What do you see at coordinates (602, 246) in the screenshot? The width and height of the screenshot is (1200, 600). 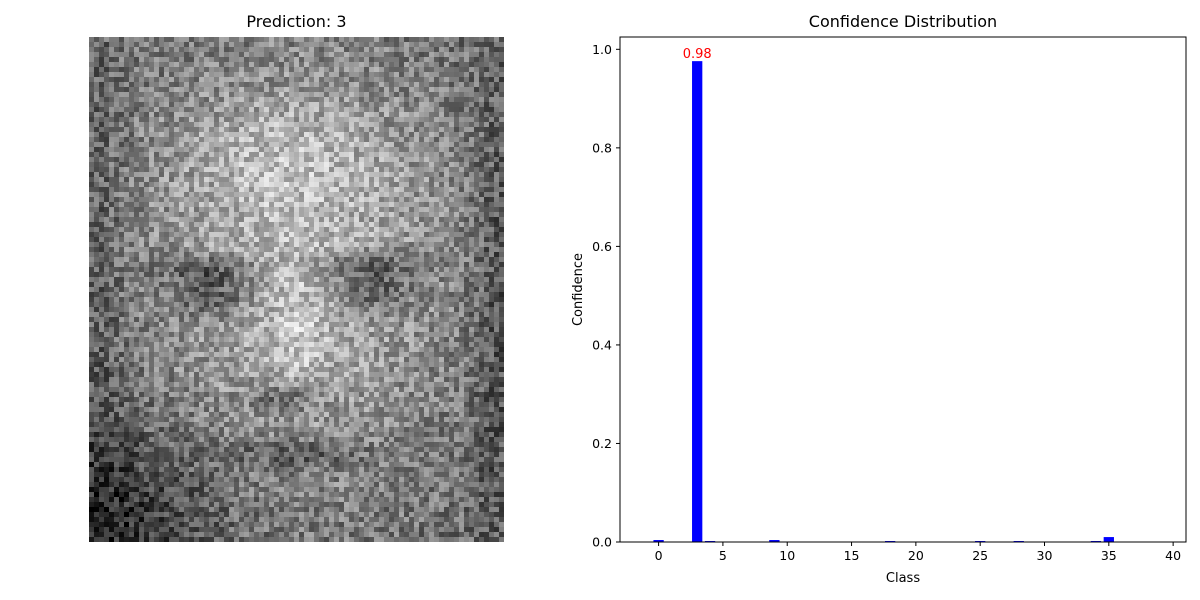 I see `y-tick-label: 0.6` at bounding box center [602, 246].